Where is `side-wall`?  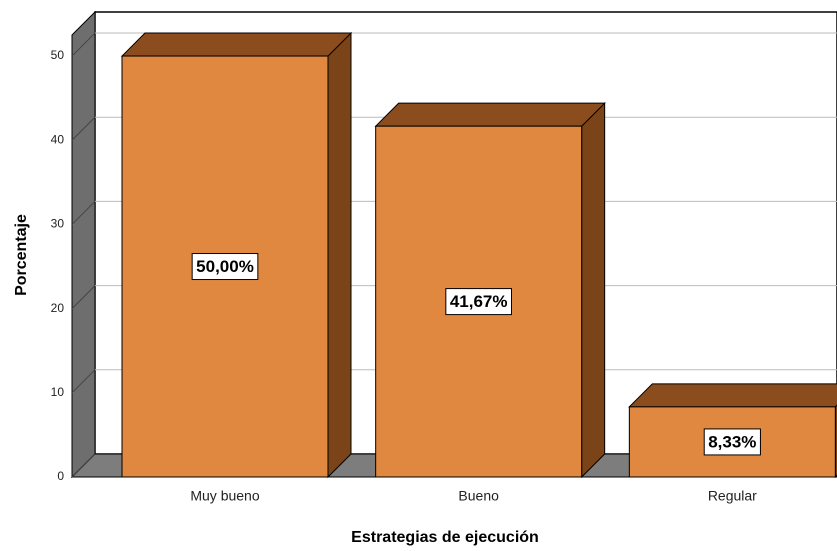 side-wall is located at coordinates (83, 244).